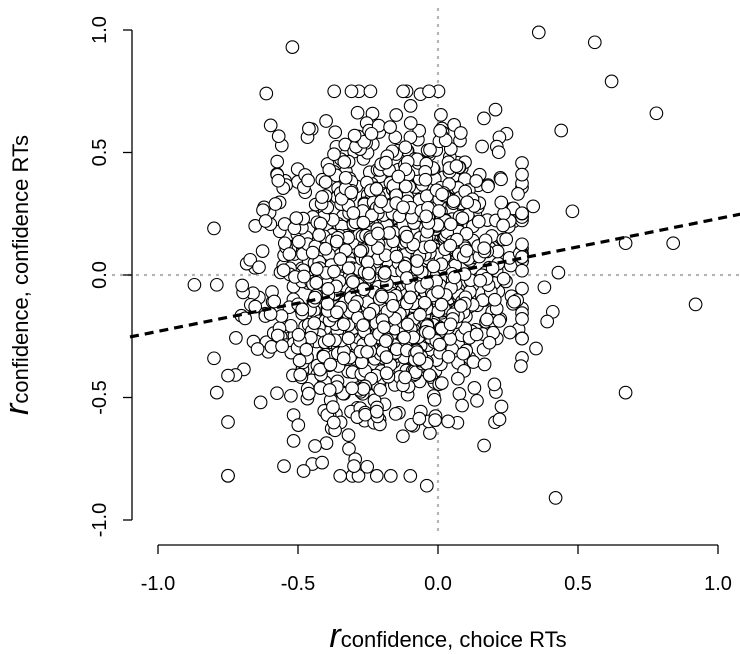 The image size is (740, 654). What do you see at coordinates (100, 397) in the screenshot?
I see `y-tick-label: -0.5` at bounding box center [100, 397].